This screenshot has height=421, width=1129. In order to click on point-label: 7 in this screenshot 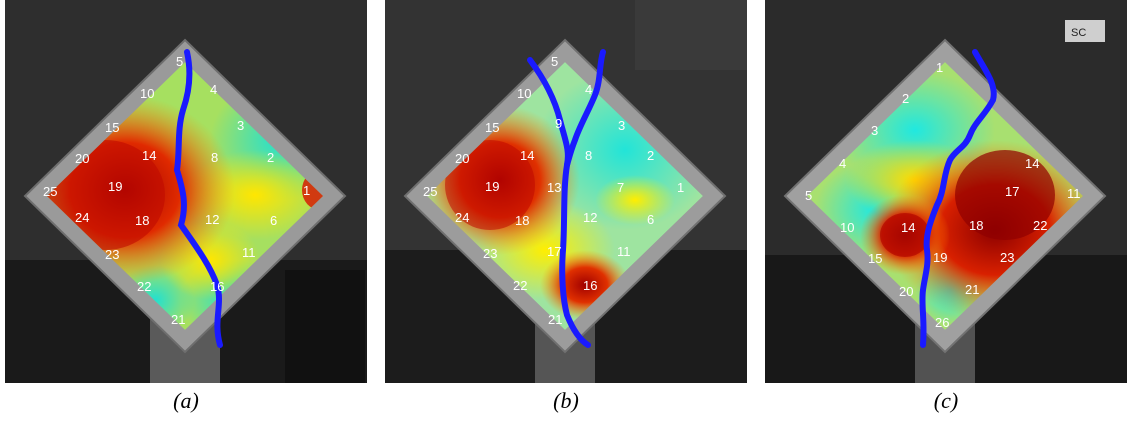, I will do `click(620, 187)`.